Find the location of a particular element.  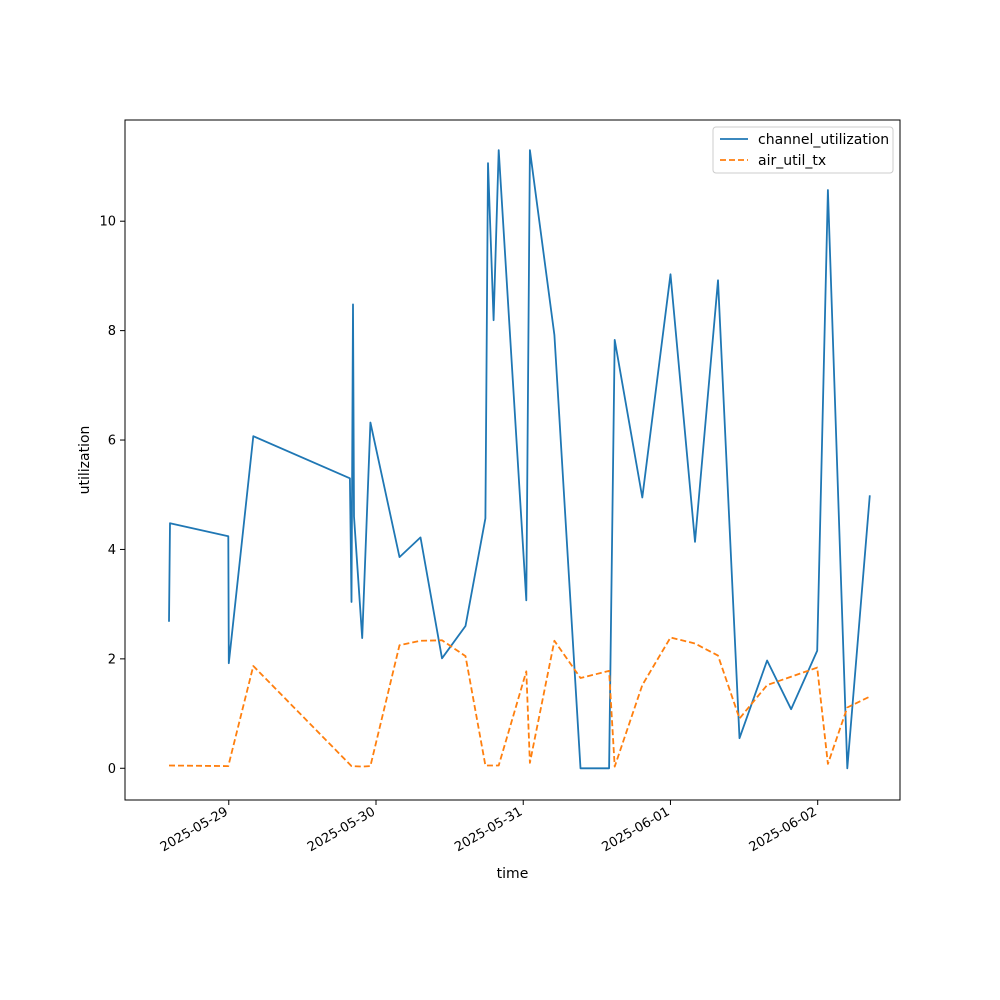

legend-box is located at coordinates (803, 150).